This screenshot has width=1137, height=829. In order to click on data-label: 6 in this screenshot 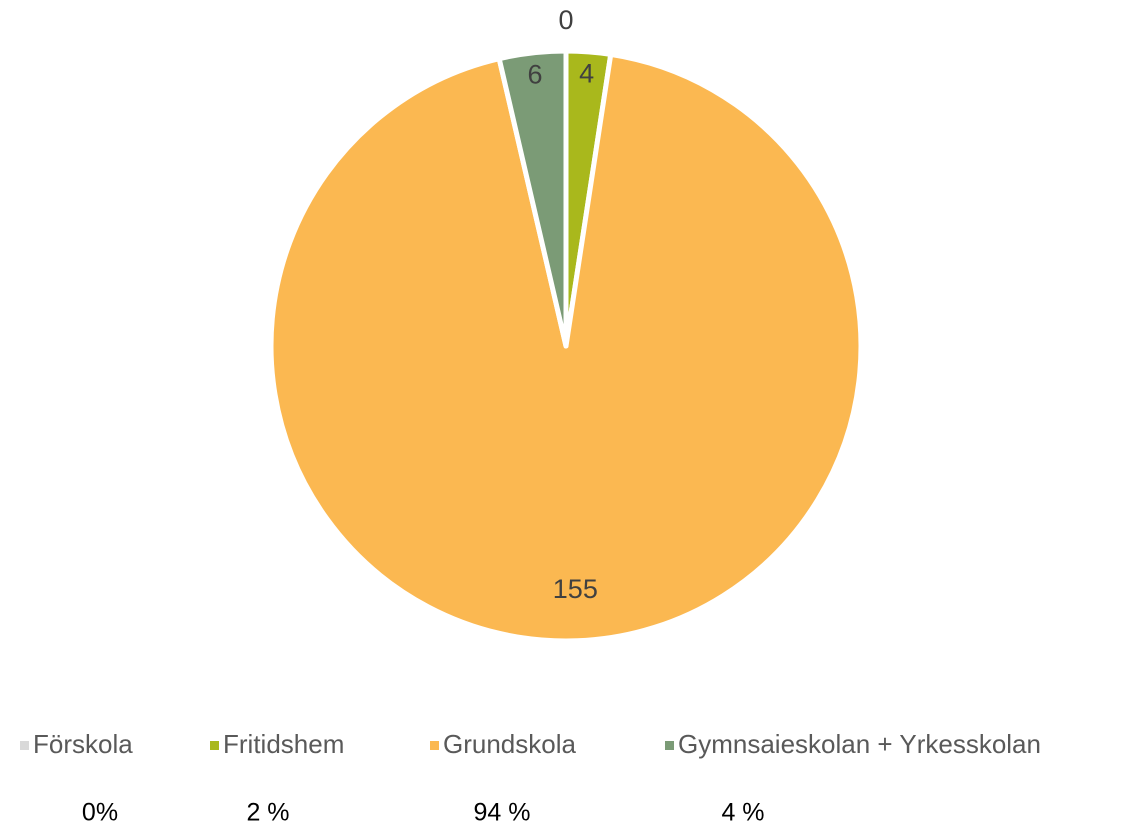, I will do `click(535, 74)`.